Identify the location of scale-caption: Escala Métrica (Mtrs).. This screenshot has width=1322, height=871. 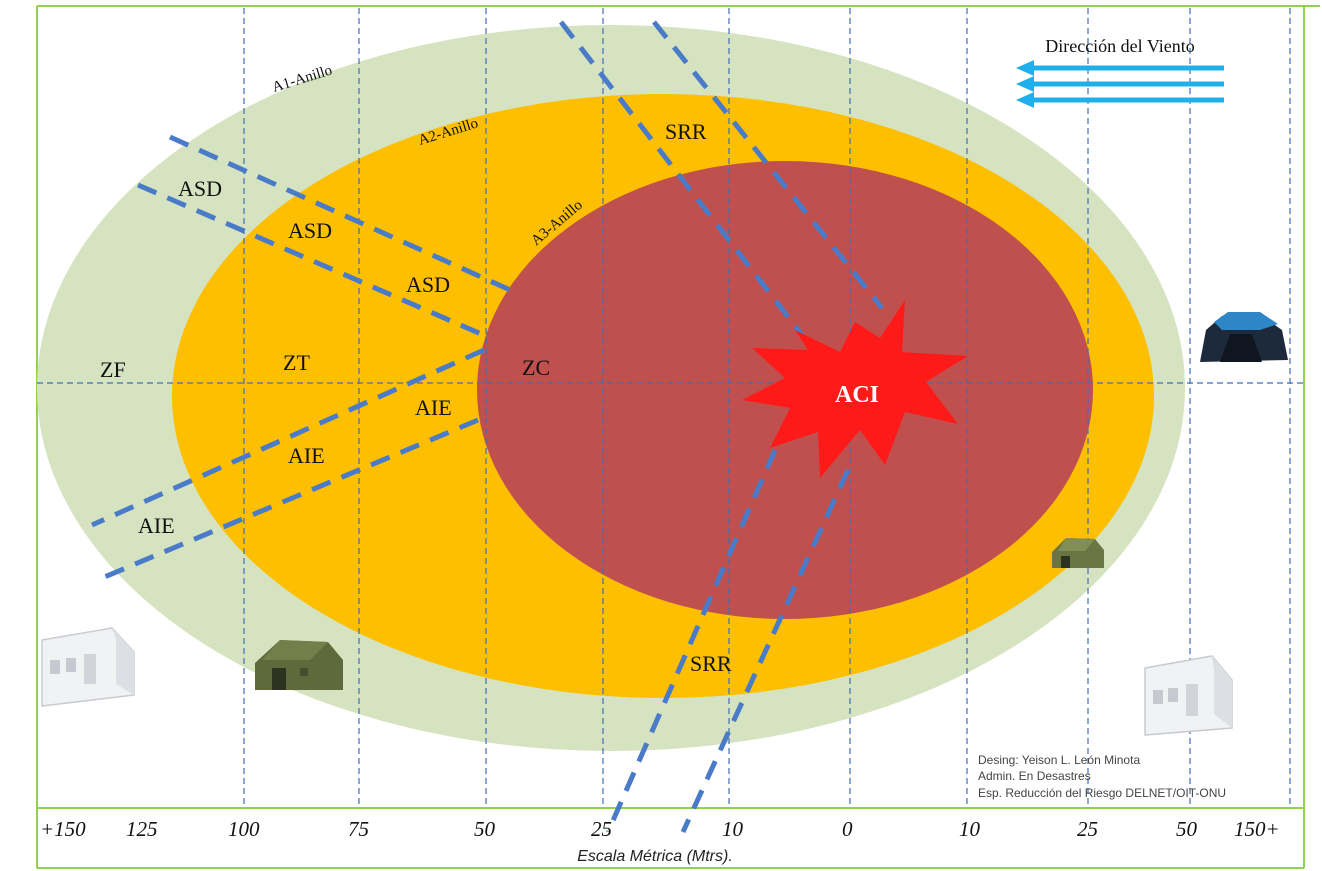
(655, 856).